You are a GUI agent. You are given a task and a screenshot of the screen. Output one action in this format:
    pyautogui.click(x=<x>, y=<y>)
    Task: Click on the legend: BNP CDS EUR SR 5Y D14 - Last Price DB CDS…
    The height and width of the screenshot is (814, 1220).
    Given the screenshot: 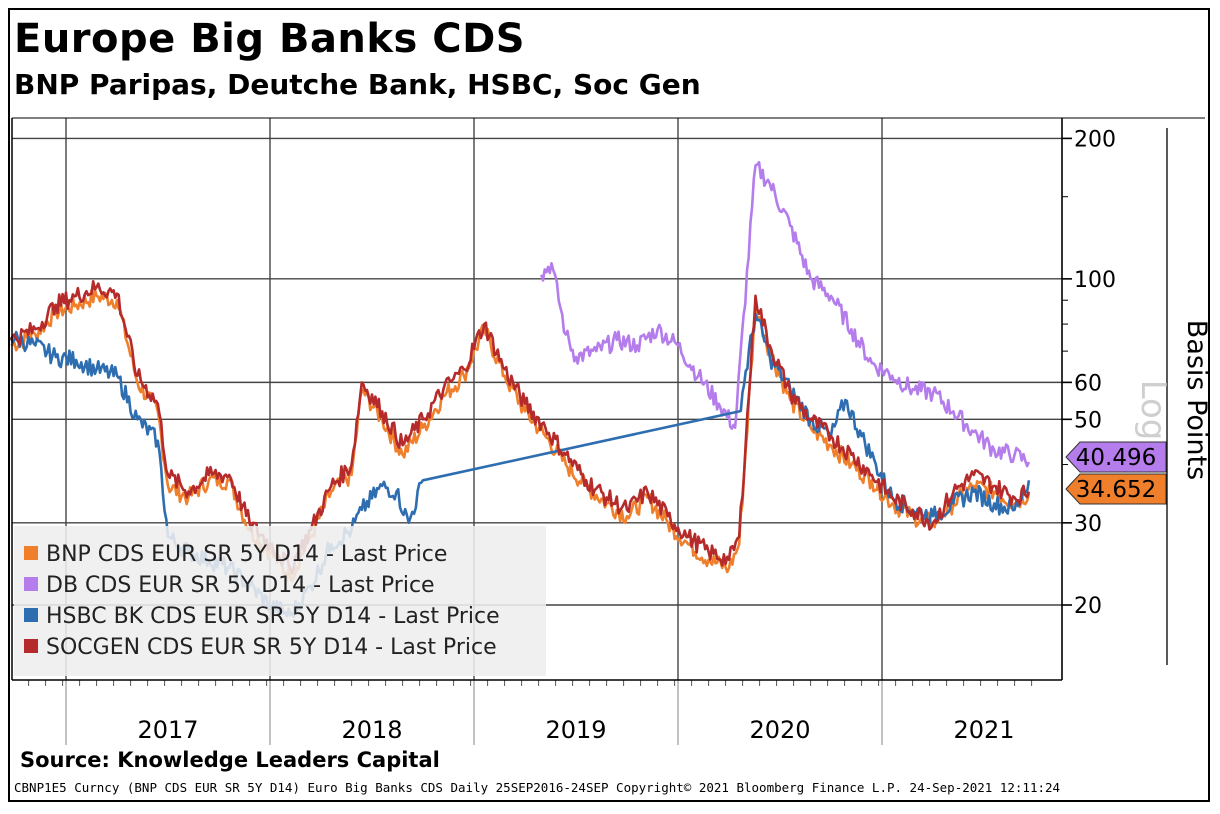 What is the action you would take?
    pyautogui.click(x=280, y=601)
    